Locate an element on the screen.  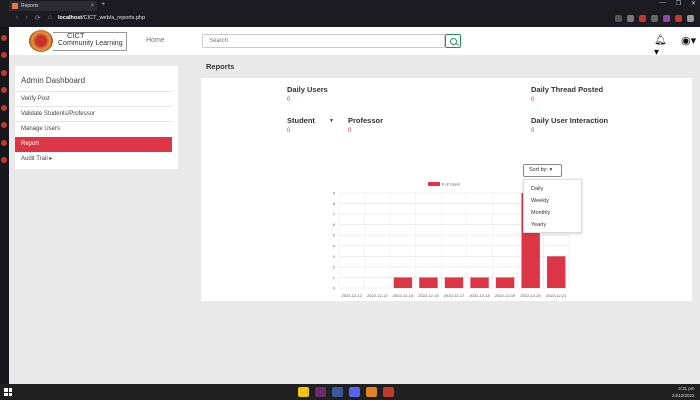
daily-thread-value: 0 is located at coordinates (533, 100).